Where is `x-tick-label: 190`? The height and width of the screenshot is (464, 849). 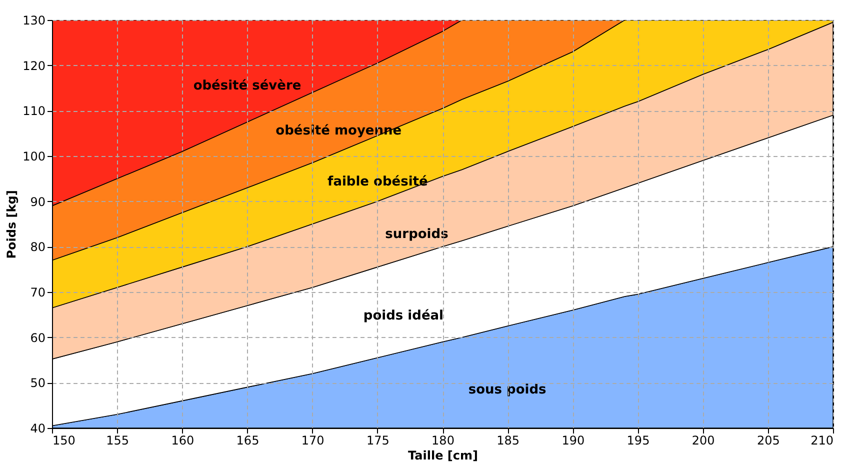
x-tick-label: 190 is located at coordinates (573, 441).